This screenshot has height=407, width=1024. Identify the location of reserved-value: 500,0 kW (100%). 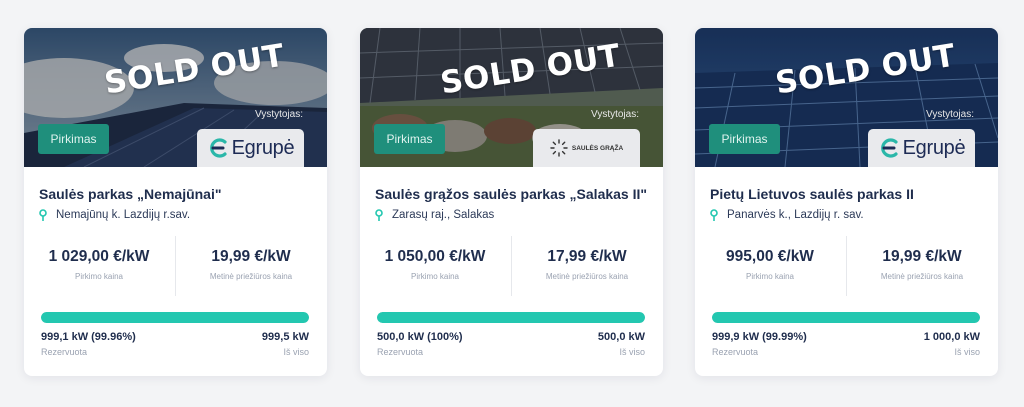
(420, 337).